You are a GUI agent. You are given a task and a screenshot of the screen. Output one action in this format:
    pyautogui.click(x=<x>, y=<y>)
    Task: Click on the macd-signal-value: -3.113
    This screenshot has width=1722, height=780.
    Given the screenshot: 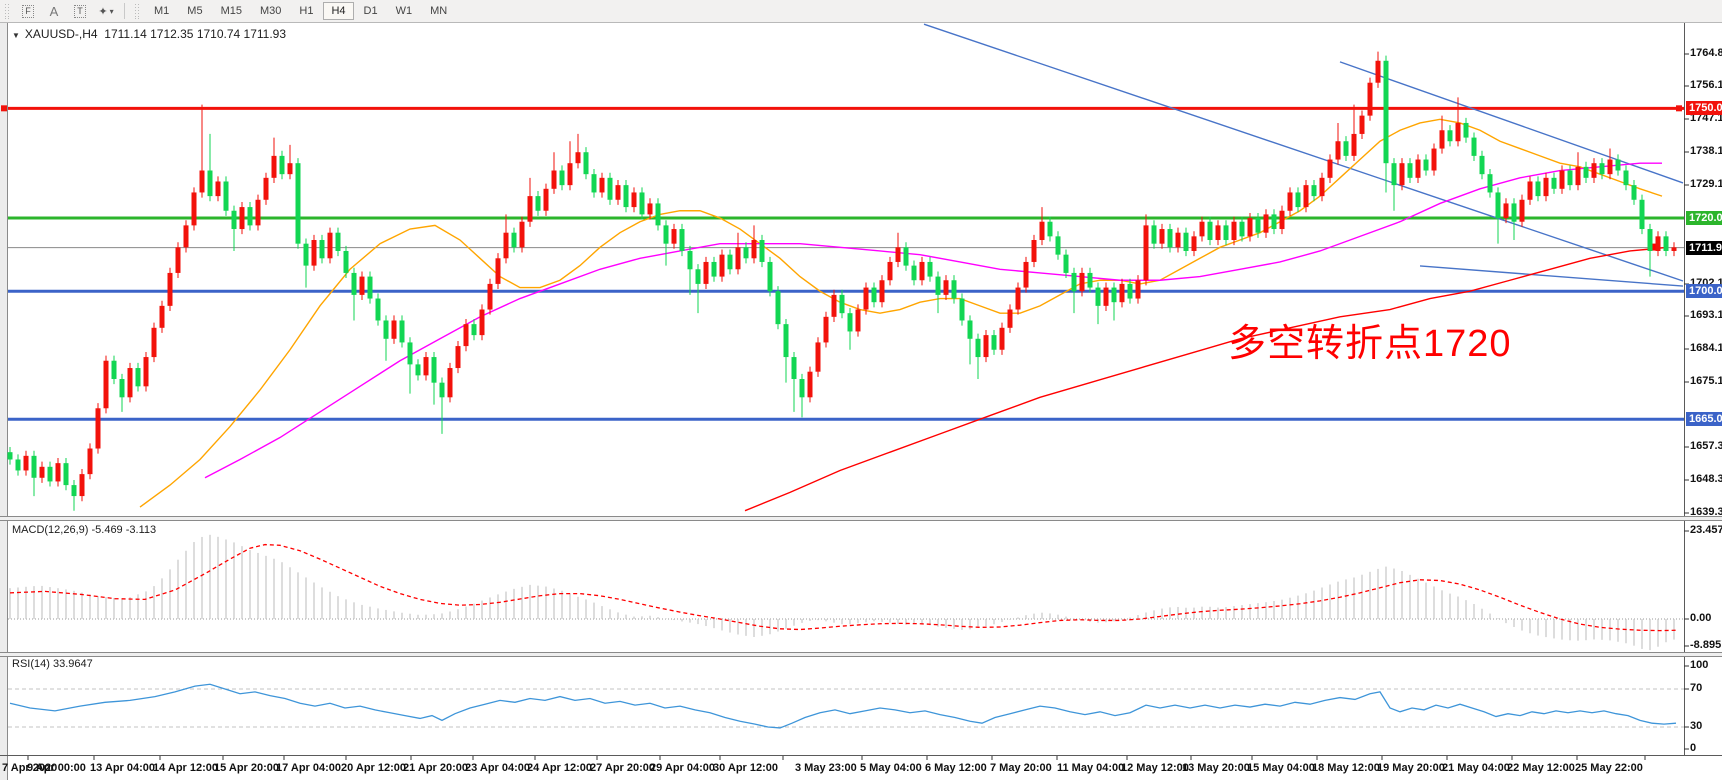 What is the action you would take?
    pyautogui.click(x=141, y=530)
    